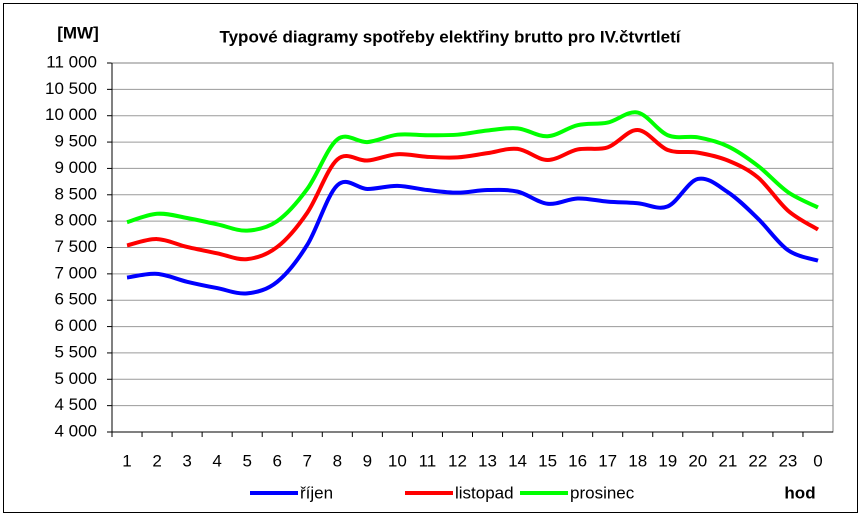  What do you see at coordinates (607, 460) in the screenshot?
I see `x-tick-label: 17` at bounding box center [607, 460].